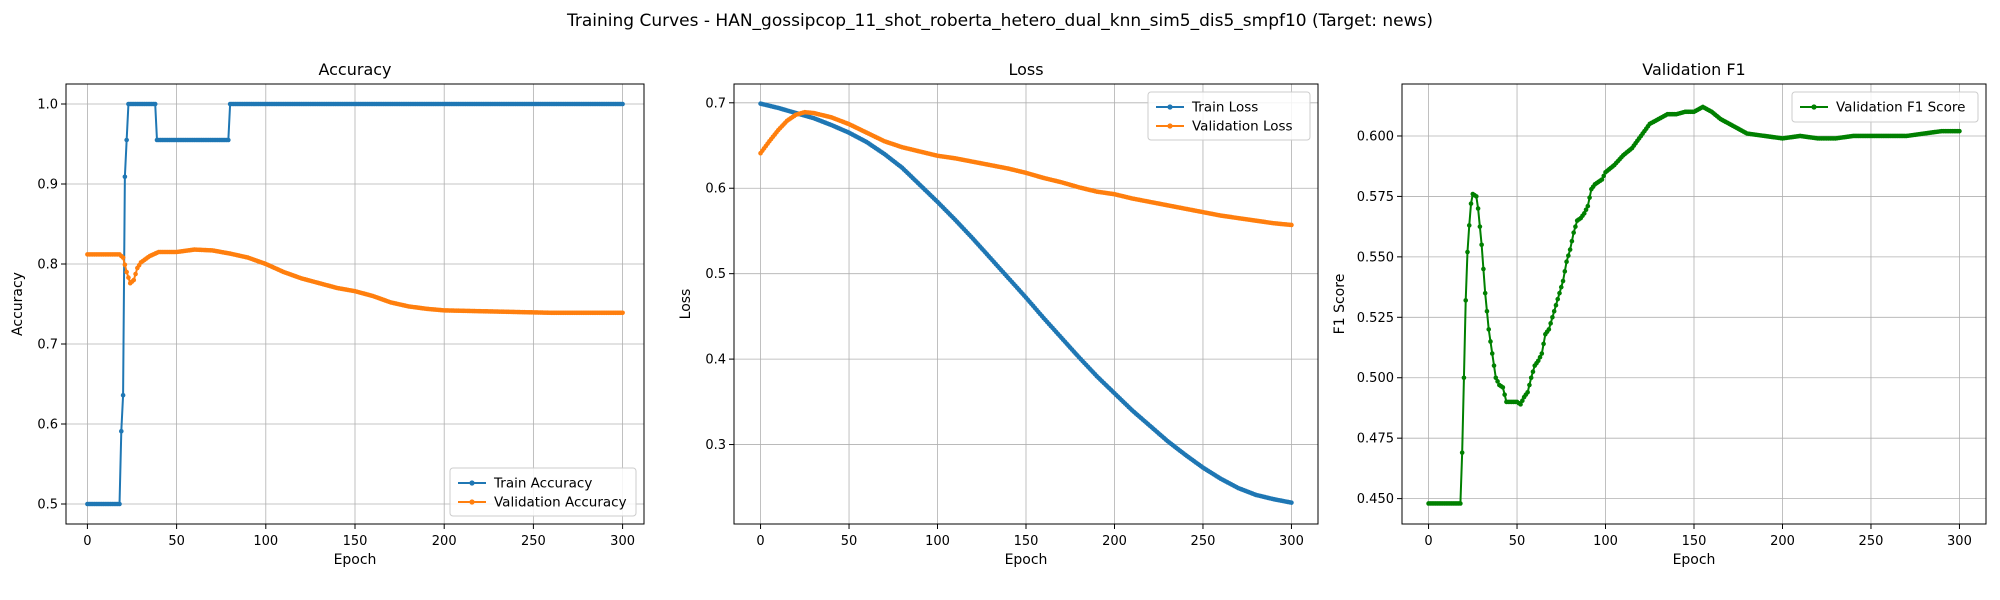 The height and width of the screenshot is (600, 2000). Describe the element at coordinates (686, 304) in the screenshot. I see `y-axis-label: Loss` at that location.